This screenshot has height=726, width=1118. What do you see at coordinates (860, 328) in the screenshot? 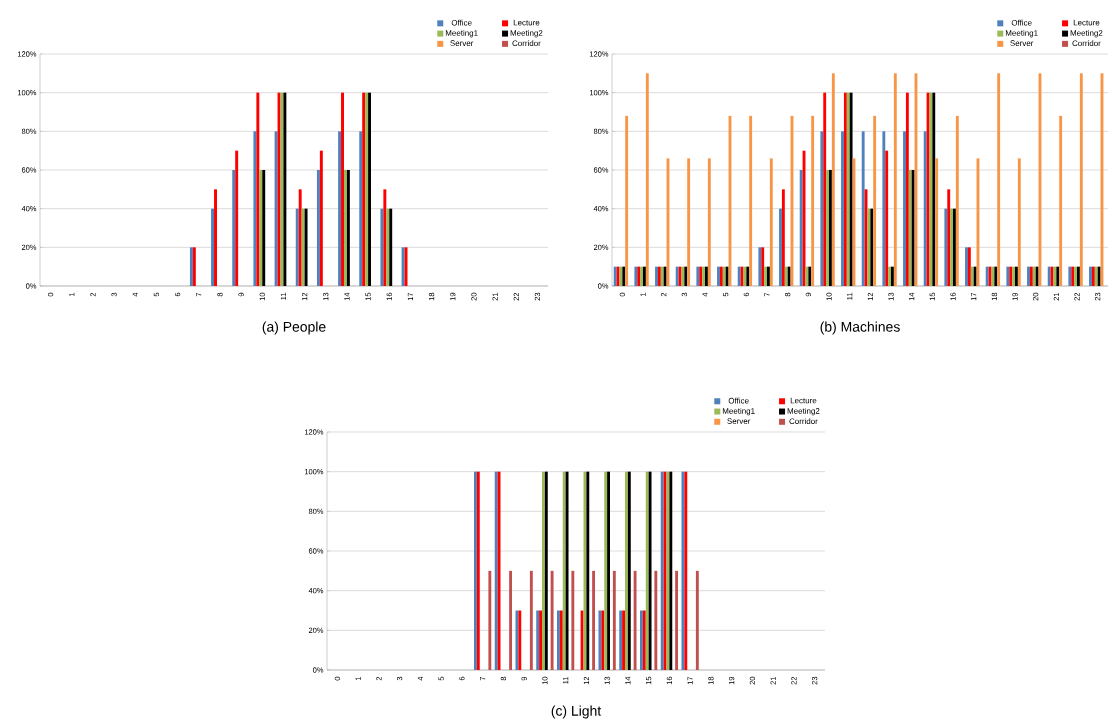
I see `text: (b) Machines` at bounding box center [860, 328].